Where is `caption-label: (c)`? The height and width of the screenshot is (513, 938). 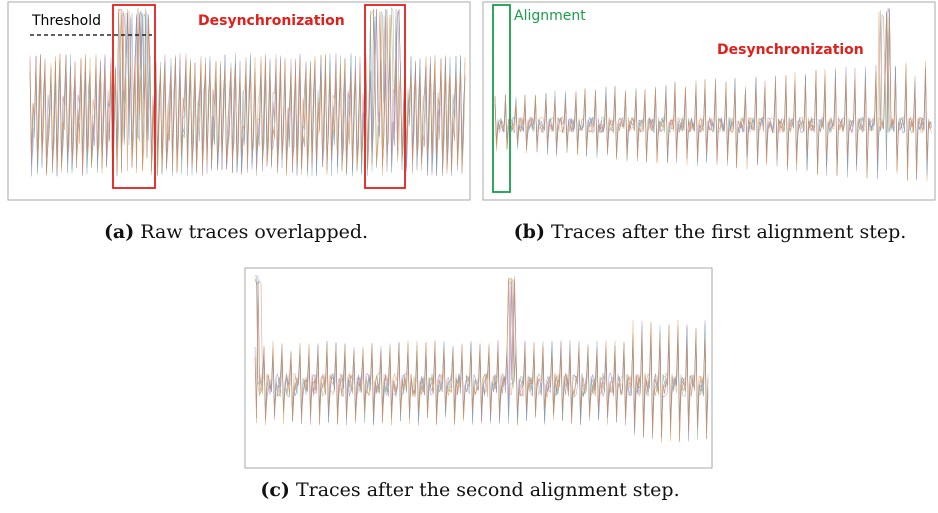 caption-label: (c) is located at coordinates (275, 490).